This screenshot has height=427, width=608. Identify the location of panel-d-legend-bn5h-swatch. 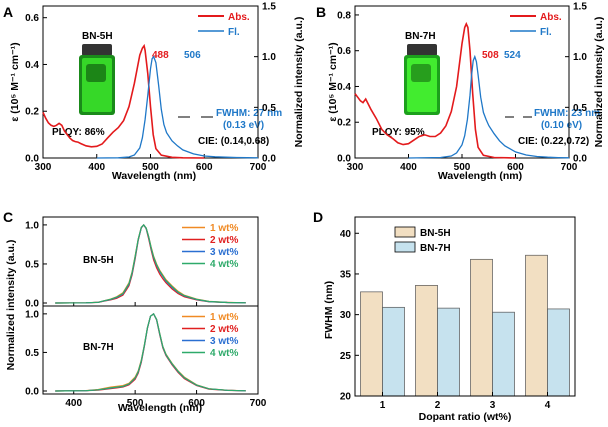
(405, 232).